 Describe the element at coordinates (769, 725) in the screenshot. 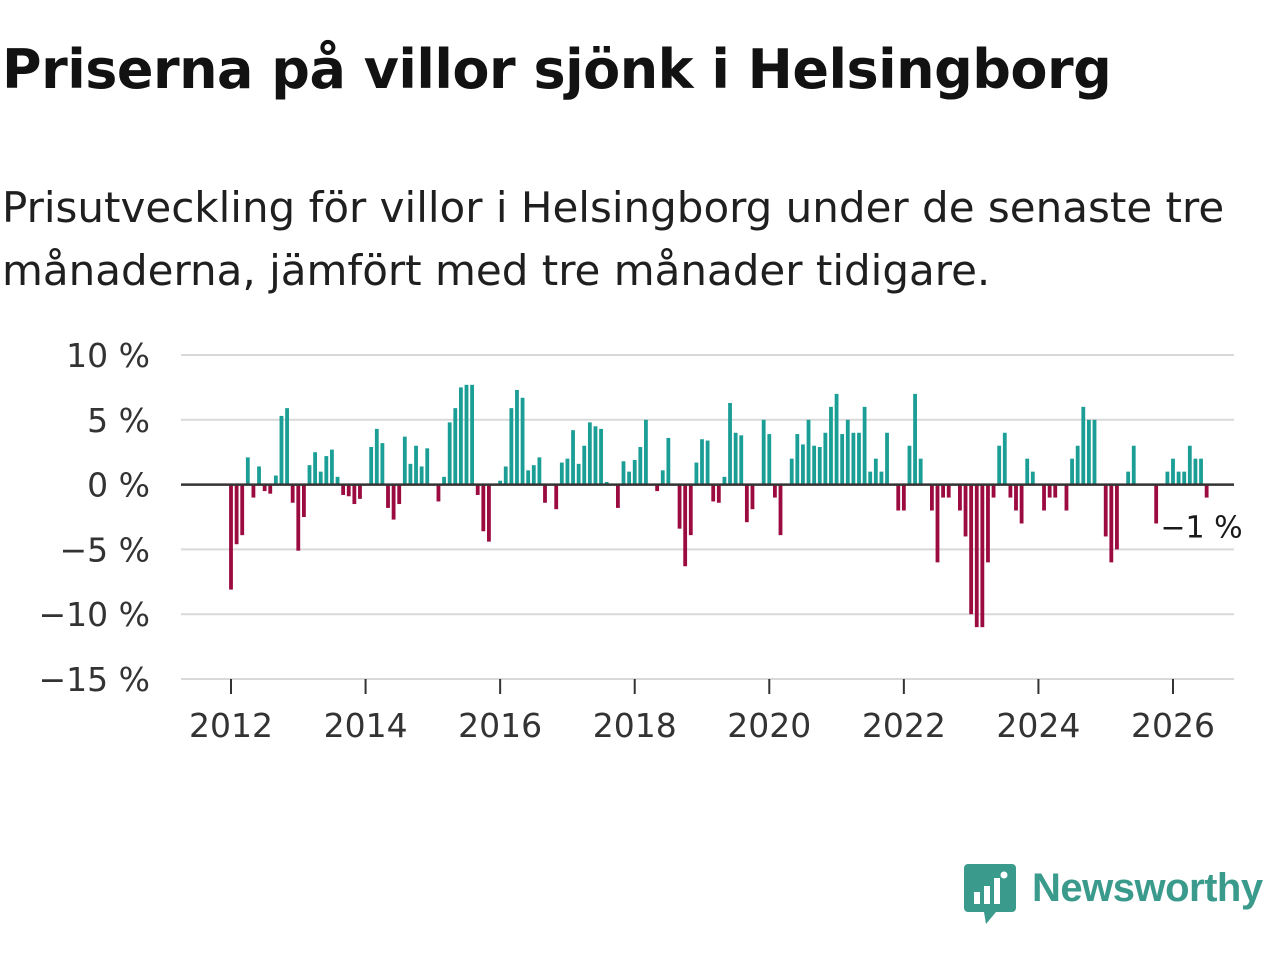

I see `x-tick-label: 2020` at that location.